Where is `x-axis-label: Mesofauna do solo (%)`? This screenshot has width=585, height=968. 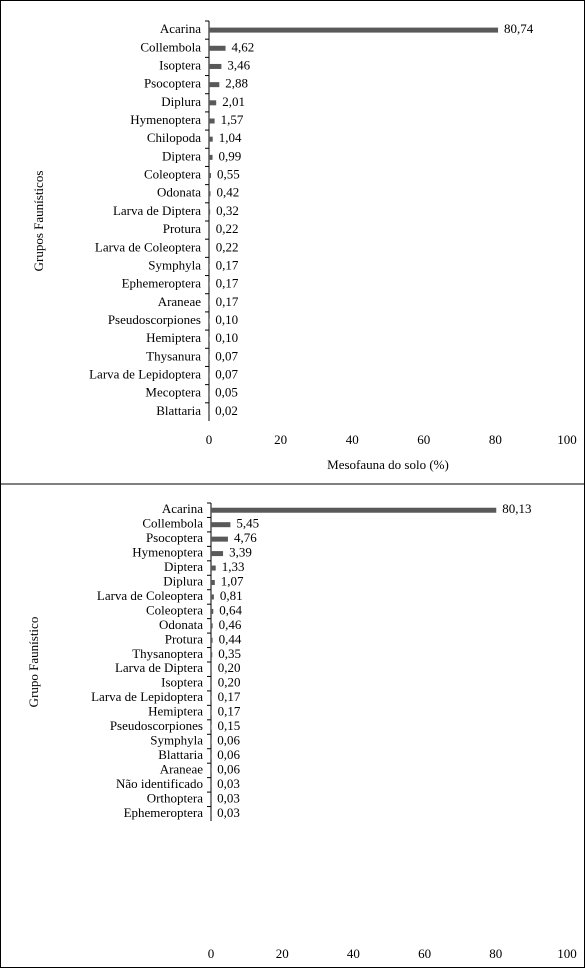 x-axis-label: Mesofauna do solo (%) is located at coordinates (388, 464).